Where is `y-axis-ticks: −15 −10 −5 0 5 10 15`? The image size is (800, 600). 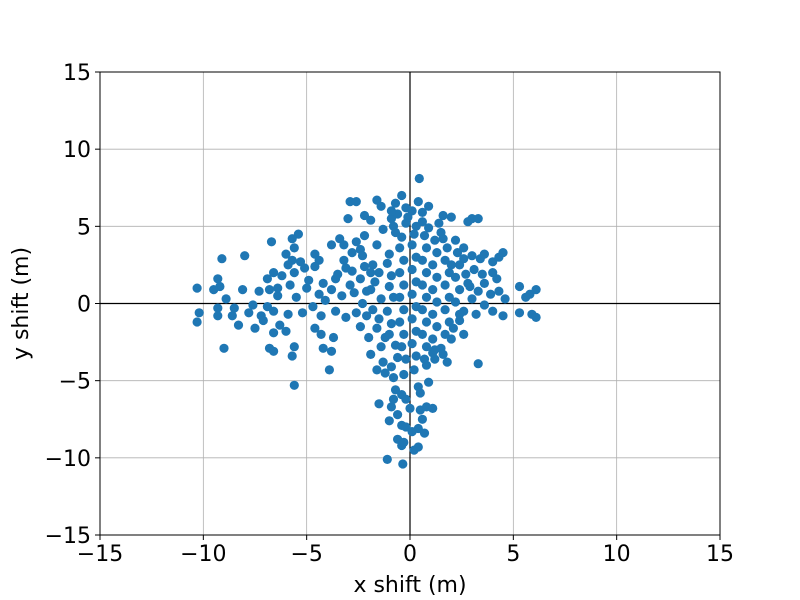
y-axis-ticks: −15 −10 −5 0 5 10 15 is located at coordinates (72, 305).